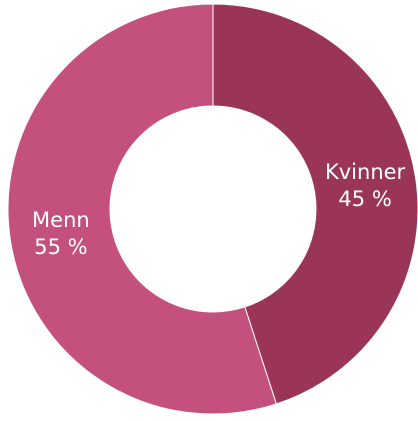 Image resolution: width=418 pixels, height=421 pixels. Describe the element at coordinates (364, 199) in the screenshot. I see `slice-value-label: 45 %` at that location.